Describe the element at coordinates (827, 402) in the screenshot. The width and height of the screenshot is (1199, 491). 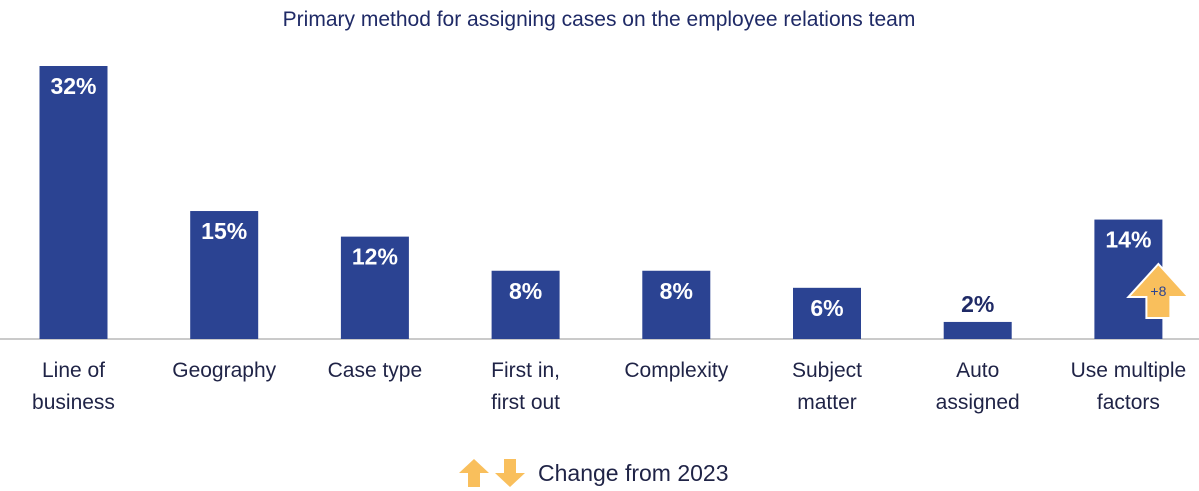
I see `category-label: matter` at that location.